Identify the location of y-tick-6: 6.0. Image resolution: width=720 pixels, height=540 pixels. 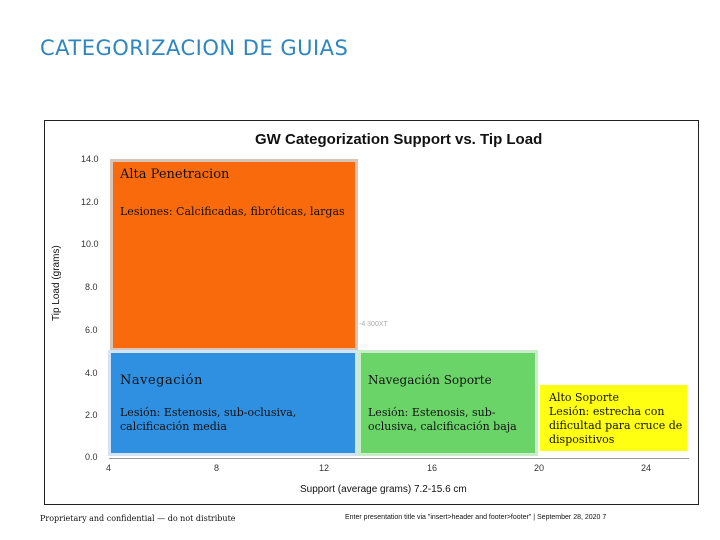
(91, 330).